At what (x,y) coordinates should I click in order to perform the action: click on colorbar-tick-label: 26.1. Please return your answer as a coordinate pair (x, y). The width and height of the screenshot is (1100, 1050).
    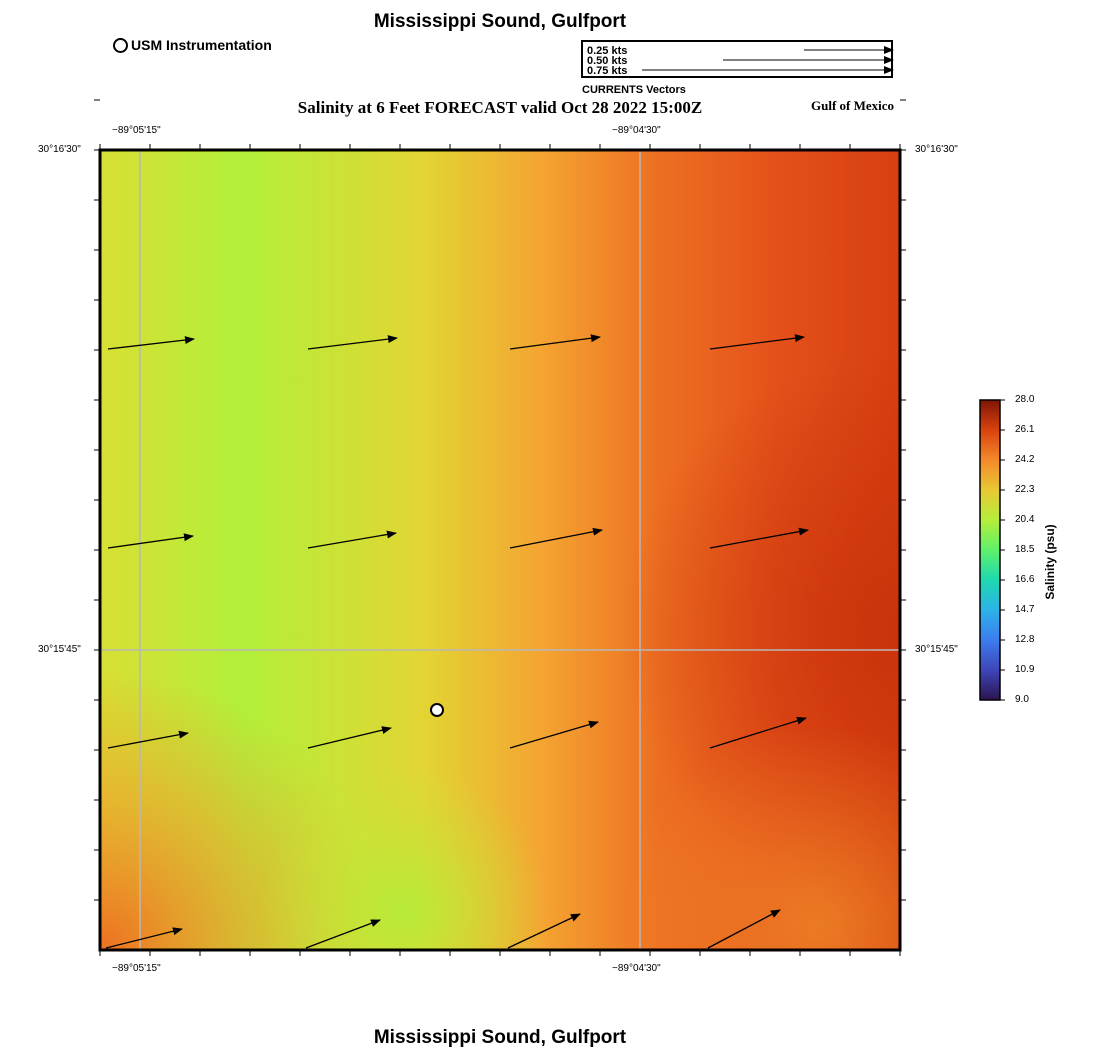
    Looking at the image, I should click on (1025, 429).